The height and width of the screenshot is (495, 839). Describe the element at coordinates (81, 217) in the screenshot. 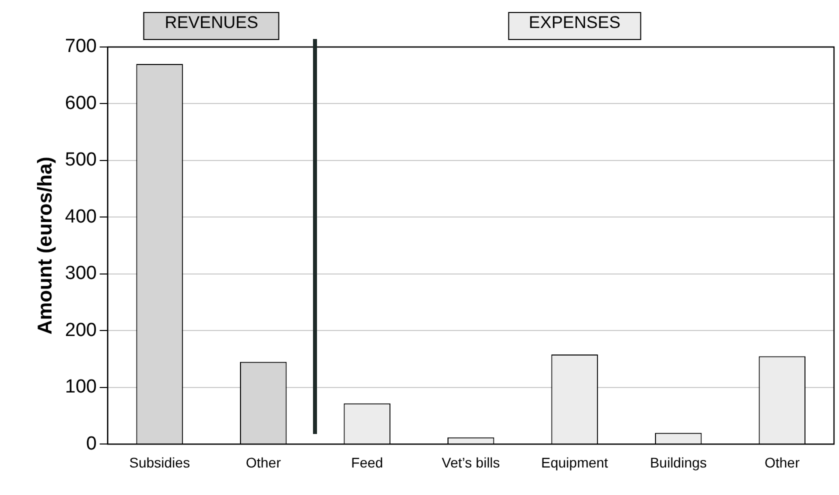

I see `y-tick-label: 400` at that location.